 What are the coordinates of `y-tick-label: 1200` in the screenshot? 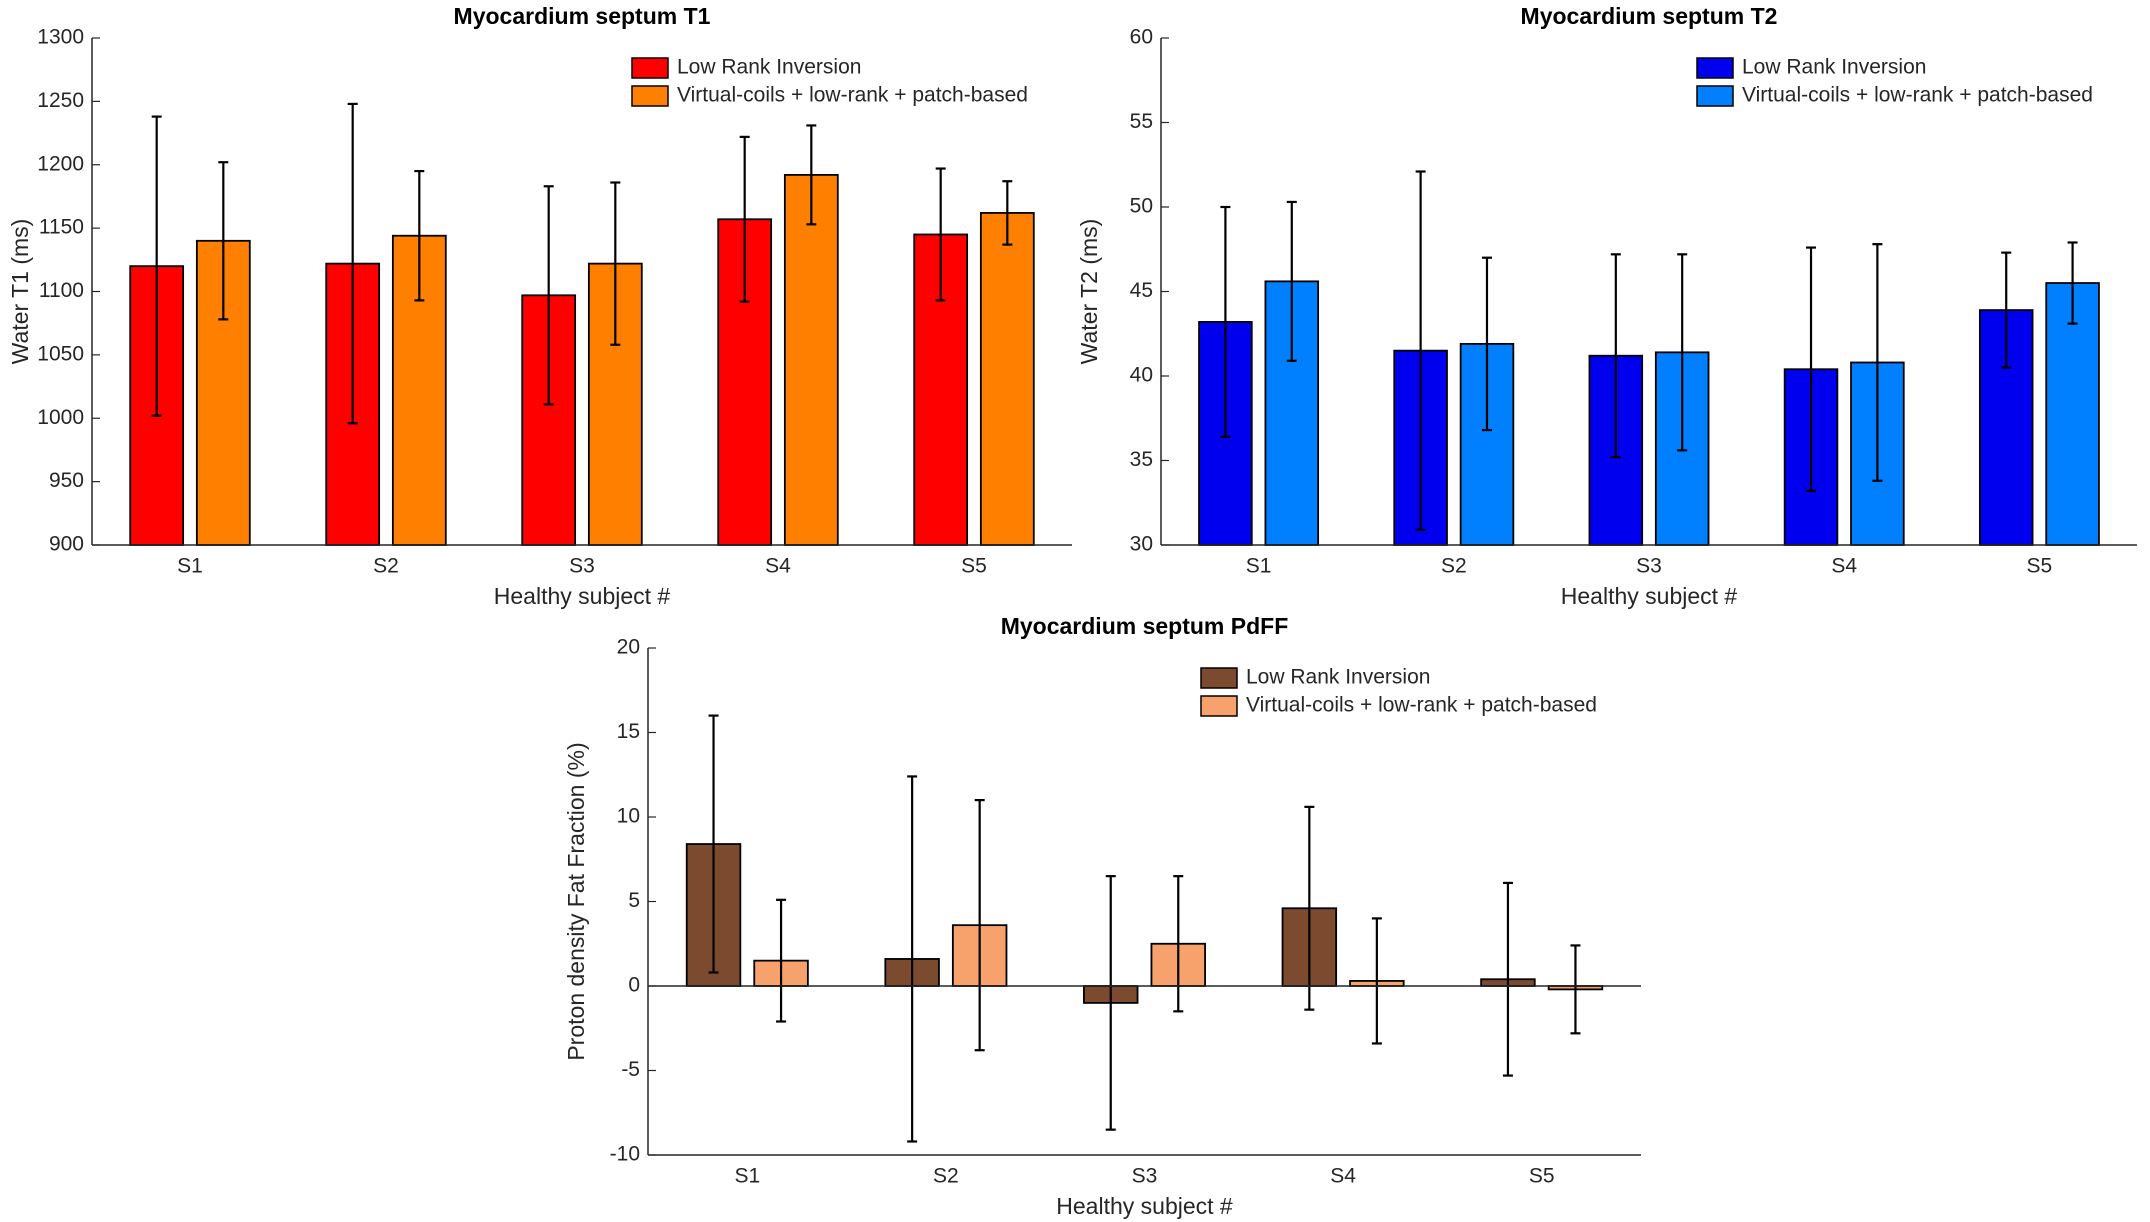 It's located at (60, 163).